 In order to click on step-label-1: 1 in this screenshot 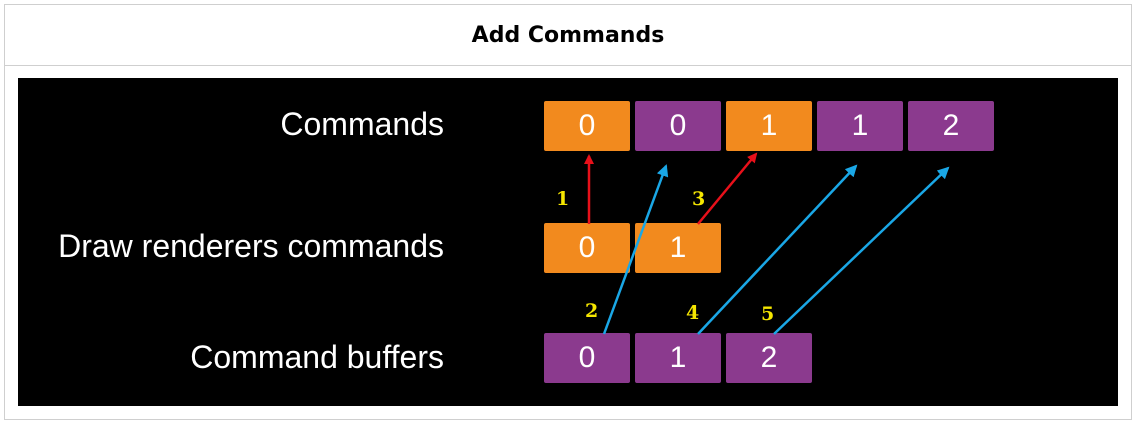, I will do `click(563, 199)`.